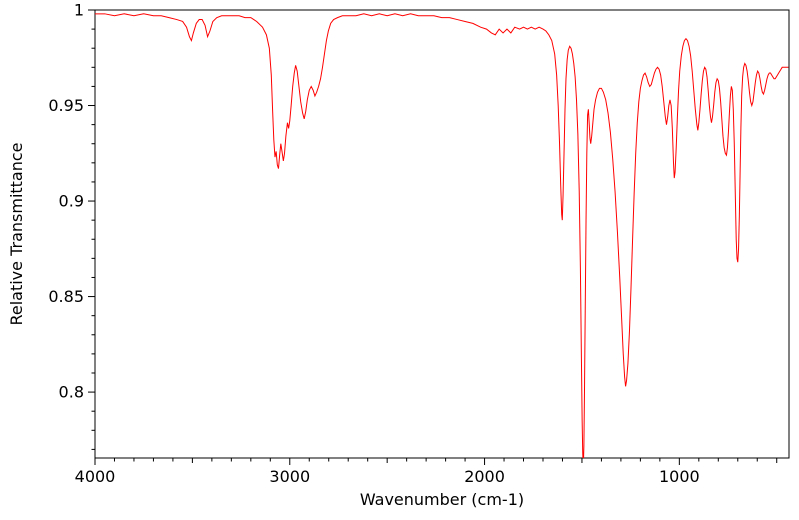 Image resolution: width=799 pixels, height=520 pixels. I want to click on y-axis-title: Relative Transmittance, so click(16, 233).